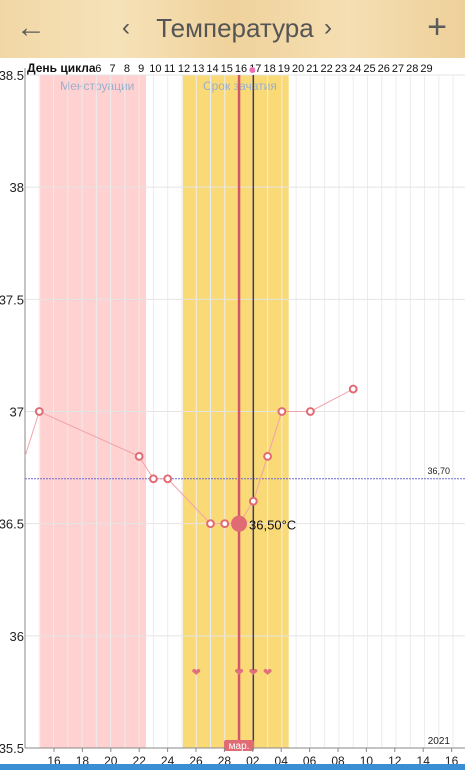 This screenshot has width=465, height=770. What do you see at coordinates (141, 69) in the screenshot?
I see `cycle-day-number: 9` at bounding box center [141, 69].